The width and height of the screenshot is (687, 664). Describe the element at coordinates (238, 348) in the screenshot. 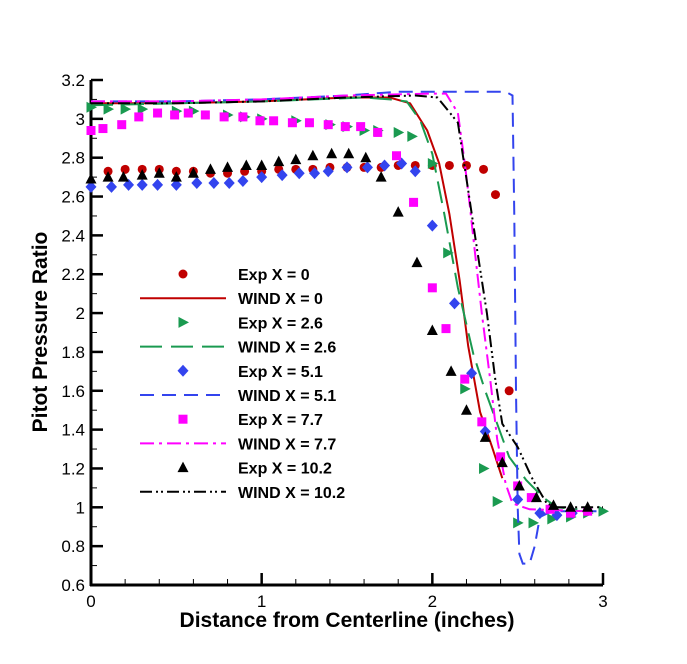

I see `legend-entry: WIND X = 2.6` at that location.